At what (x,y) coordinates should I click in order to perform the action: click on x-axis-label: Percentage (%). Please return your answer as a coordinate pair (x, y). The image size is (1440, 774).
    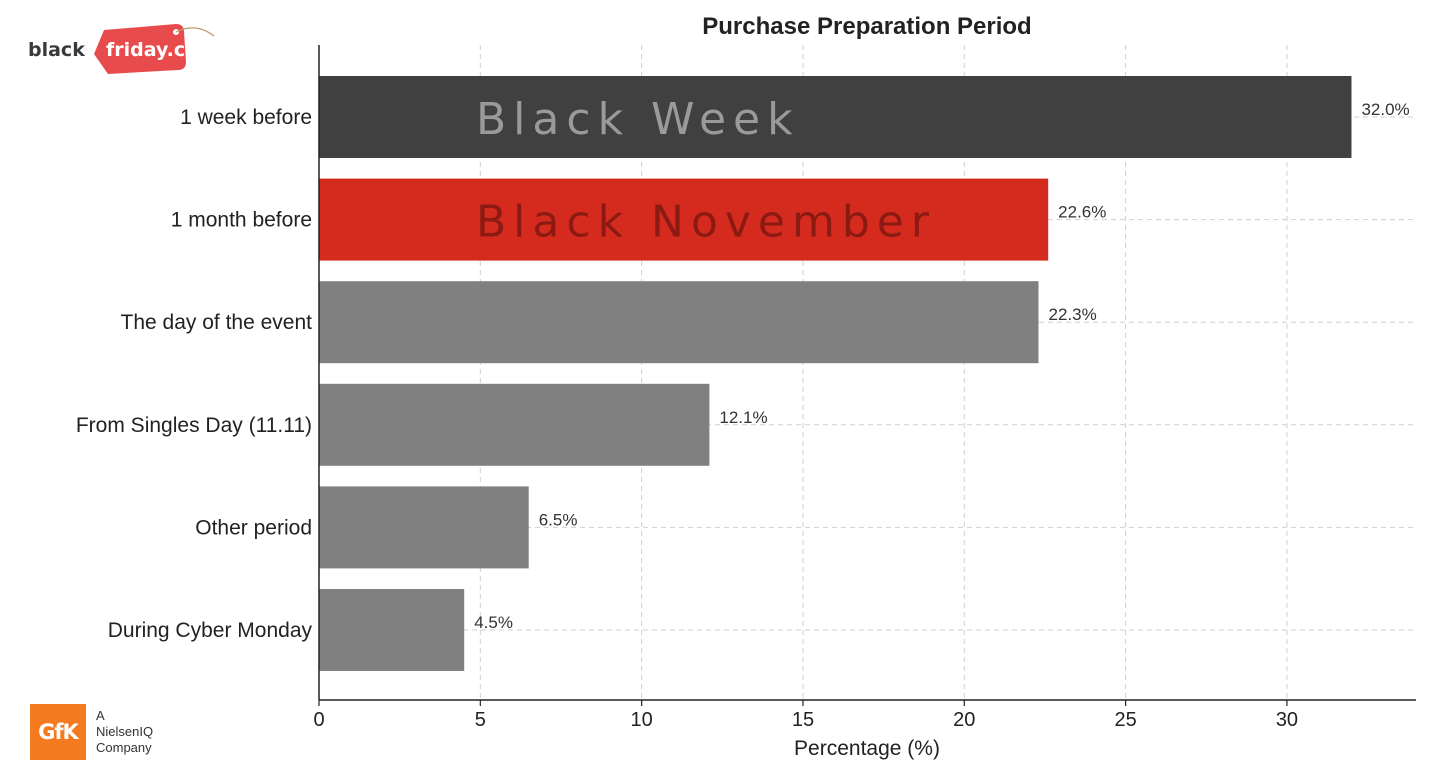
    Looking at the image, I should click on (867, 748).